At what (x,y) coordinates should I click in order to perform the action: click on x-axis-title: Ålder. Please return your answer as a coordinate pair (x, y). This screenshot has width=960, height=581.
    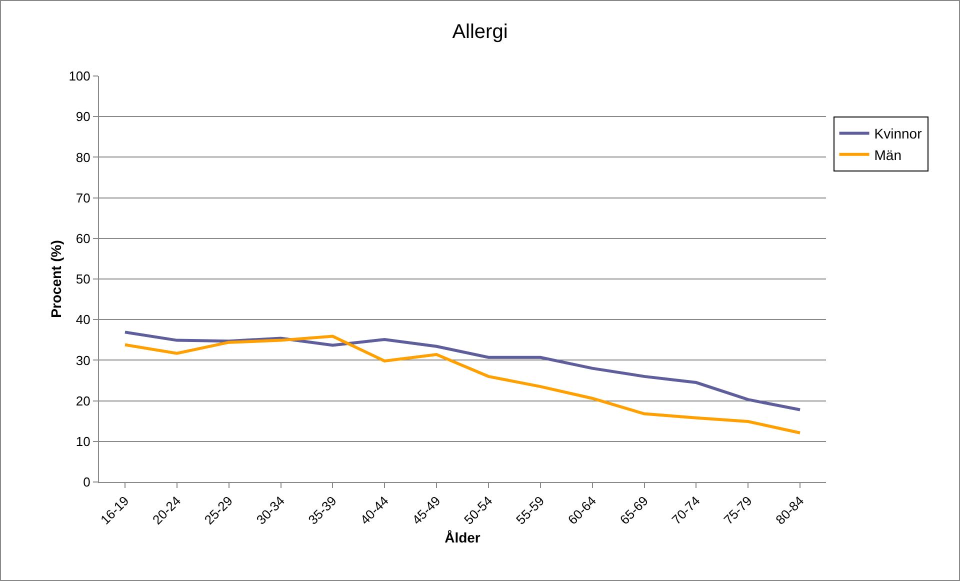
    Looking at the image, I should click on (462, 537).